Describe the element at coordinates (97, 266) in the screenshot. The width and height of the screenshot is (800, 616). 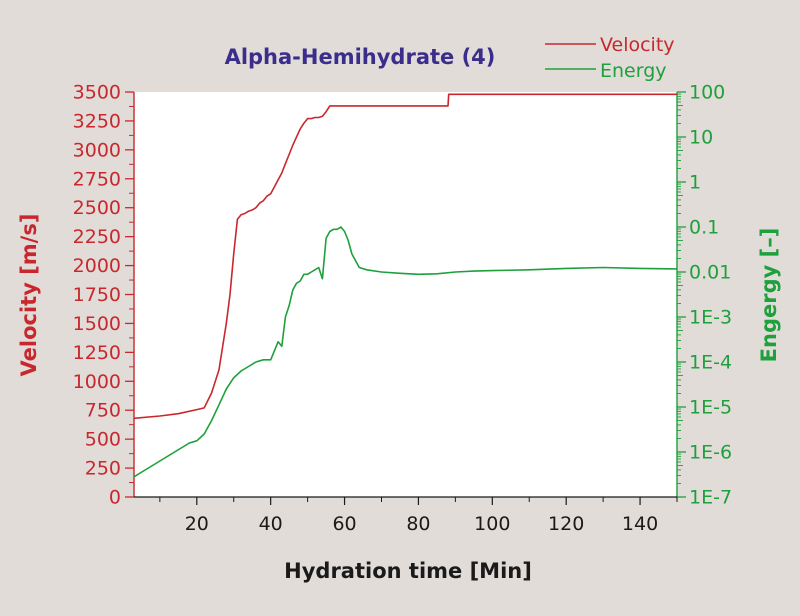
I see `y-left-tick-label: 2000` at that location.